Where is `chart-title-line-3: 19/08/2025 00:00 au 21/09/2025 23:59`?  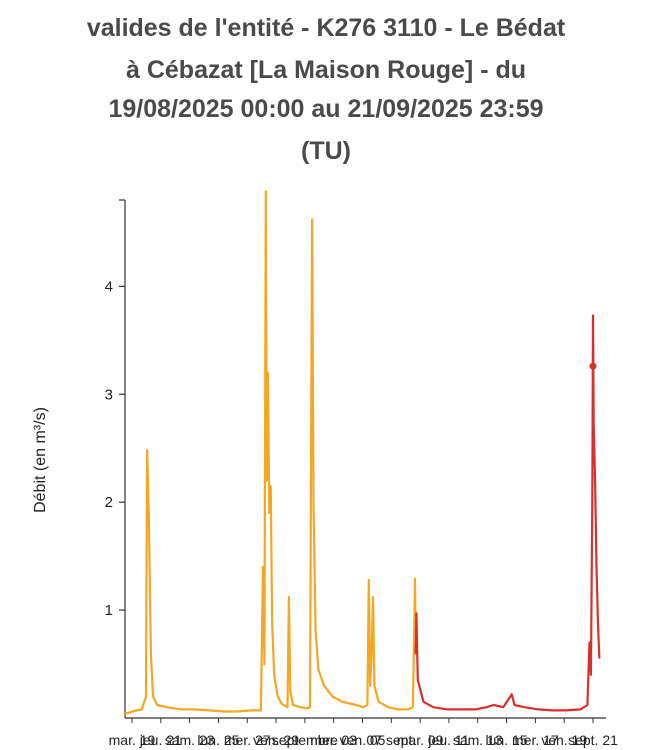 chart-title-line-3: 19/08/2025 00:00 au 21/09/2025 23:59 is located at coordinates (326, 109).